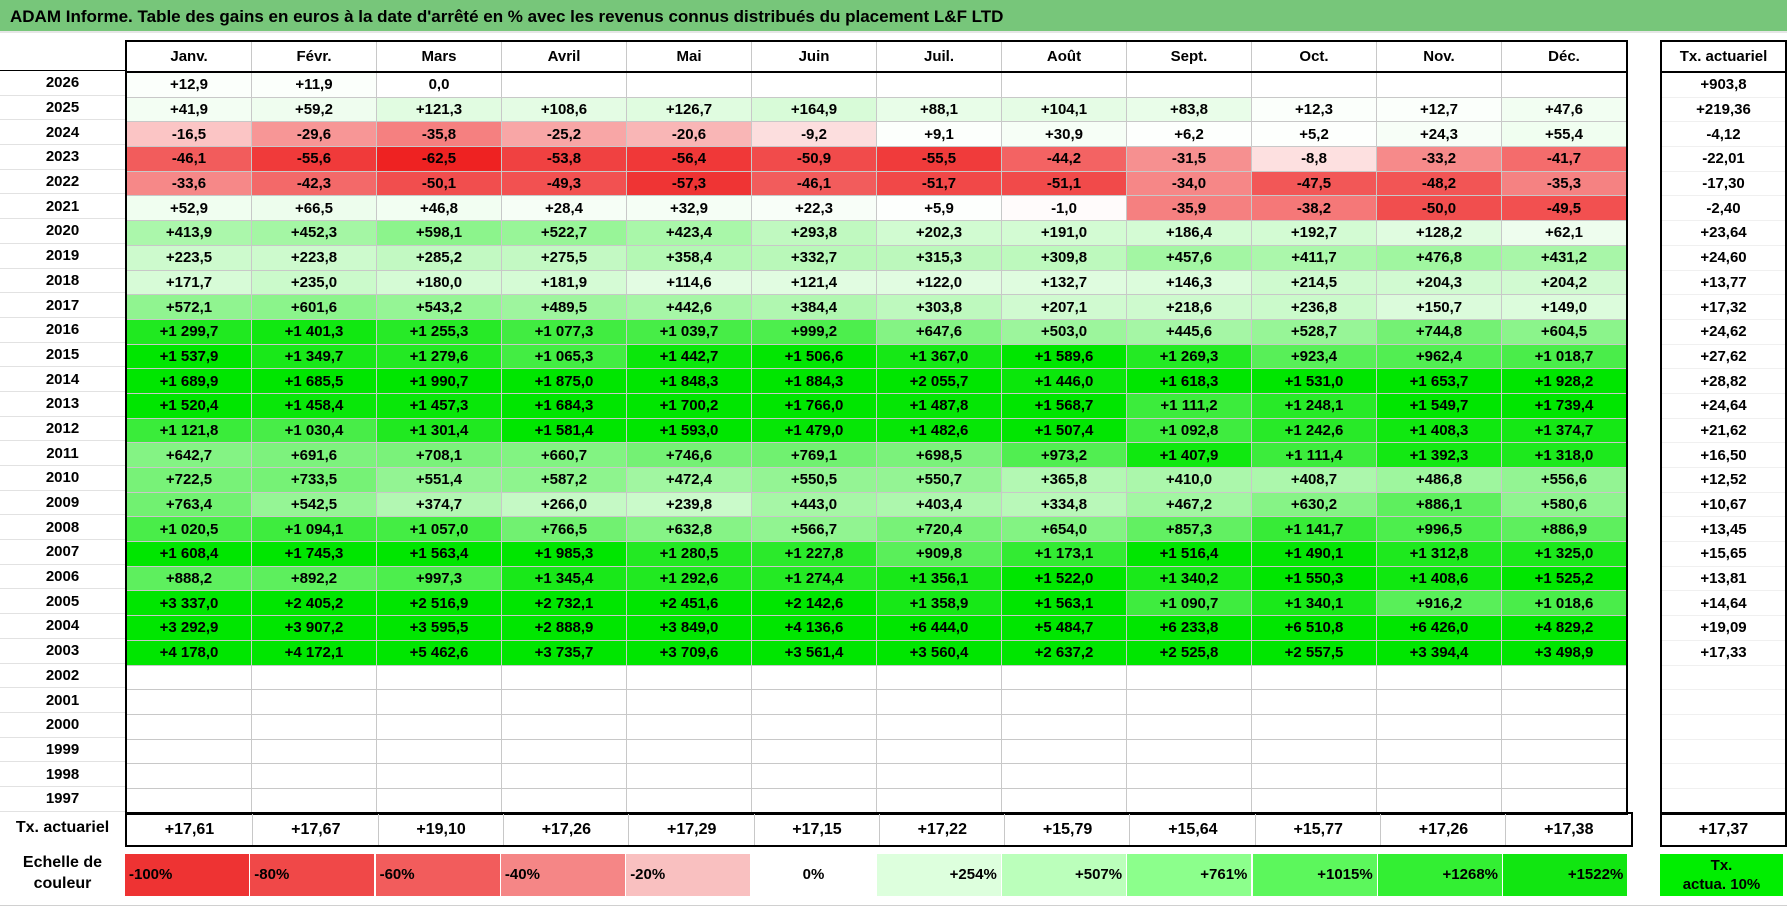 This screenshot has height=912, width=1787. I want to click on gain-cell: +2 888,9, so click(564, 628).